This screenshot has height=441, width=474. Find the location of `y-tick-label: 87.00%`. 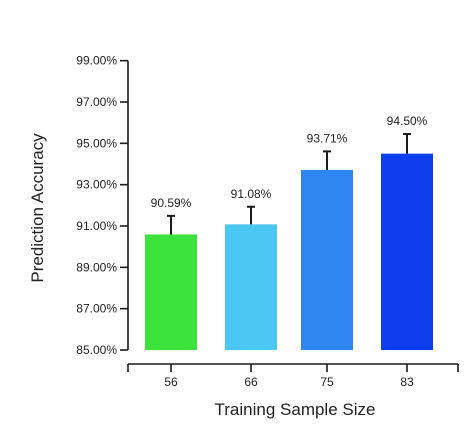

y-tick-label: 87.00% is located at coordinates (96, 309).